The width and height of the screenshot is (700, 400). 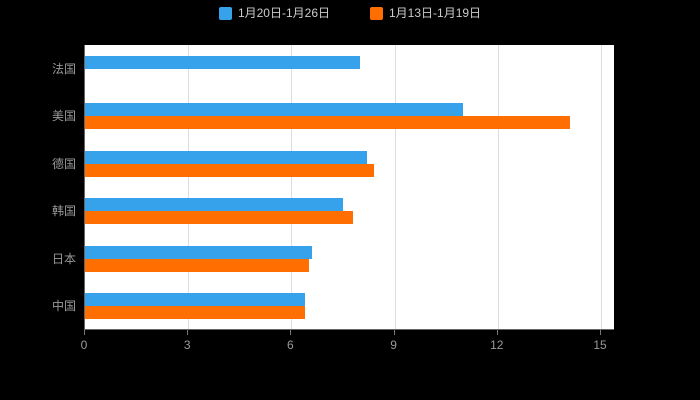 I want to click on y-category-label: 韩国, so click(x=63, y=211).